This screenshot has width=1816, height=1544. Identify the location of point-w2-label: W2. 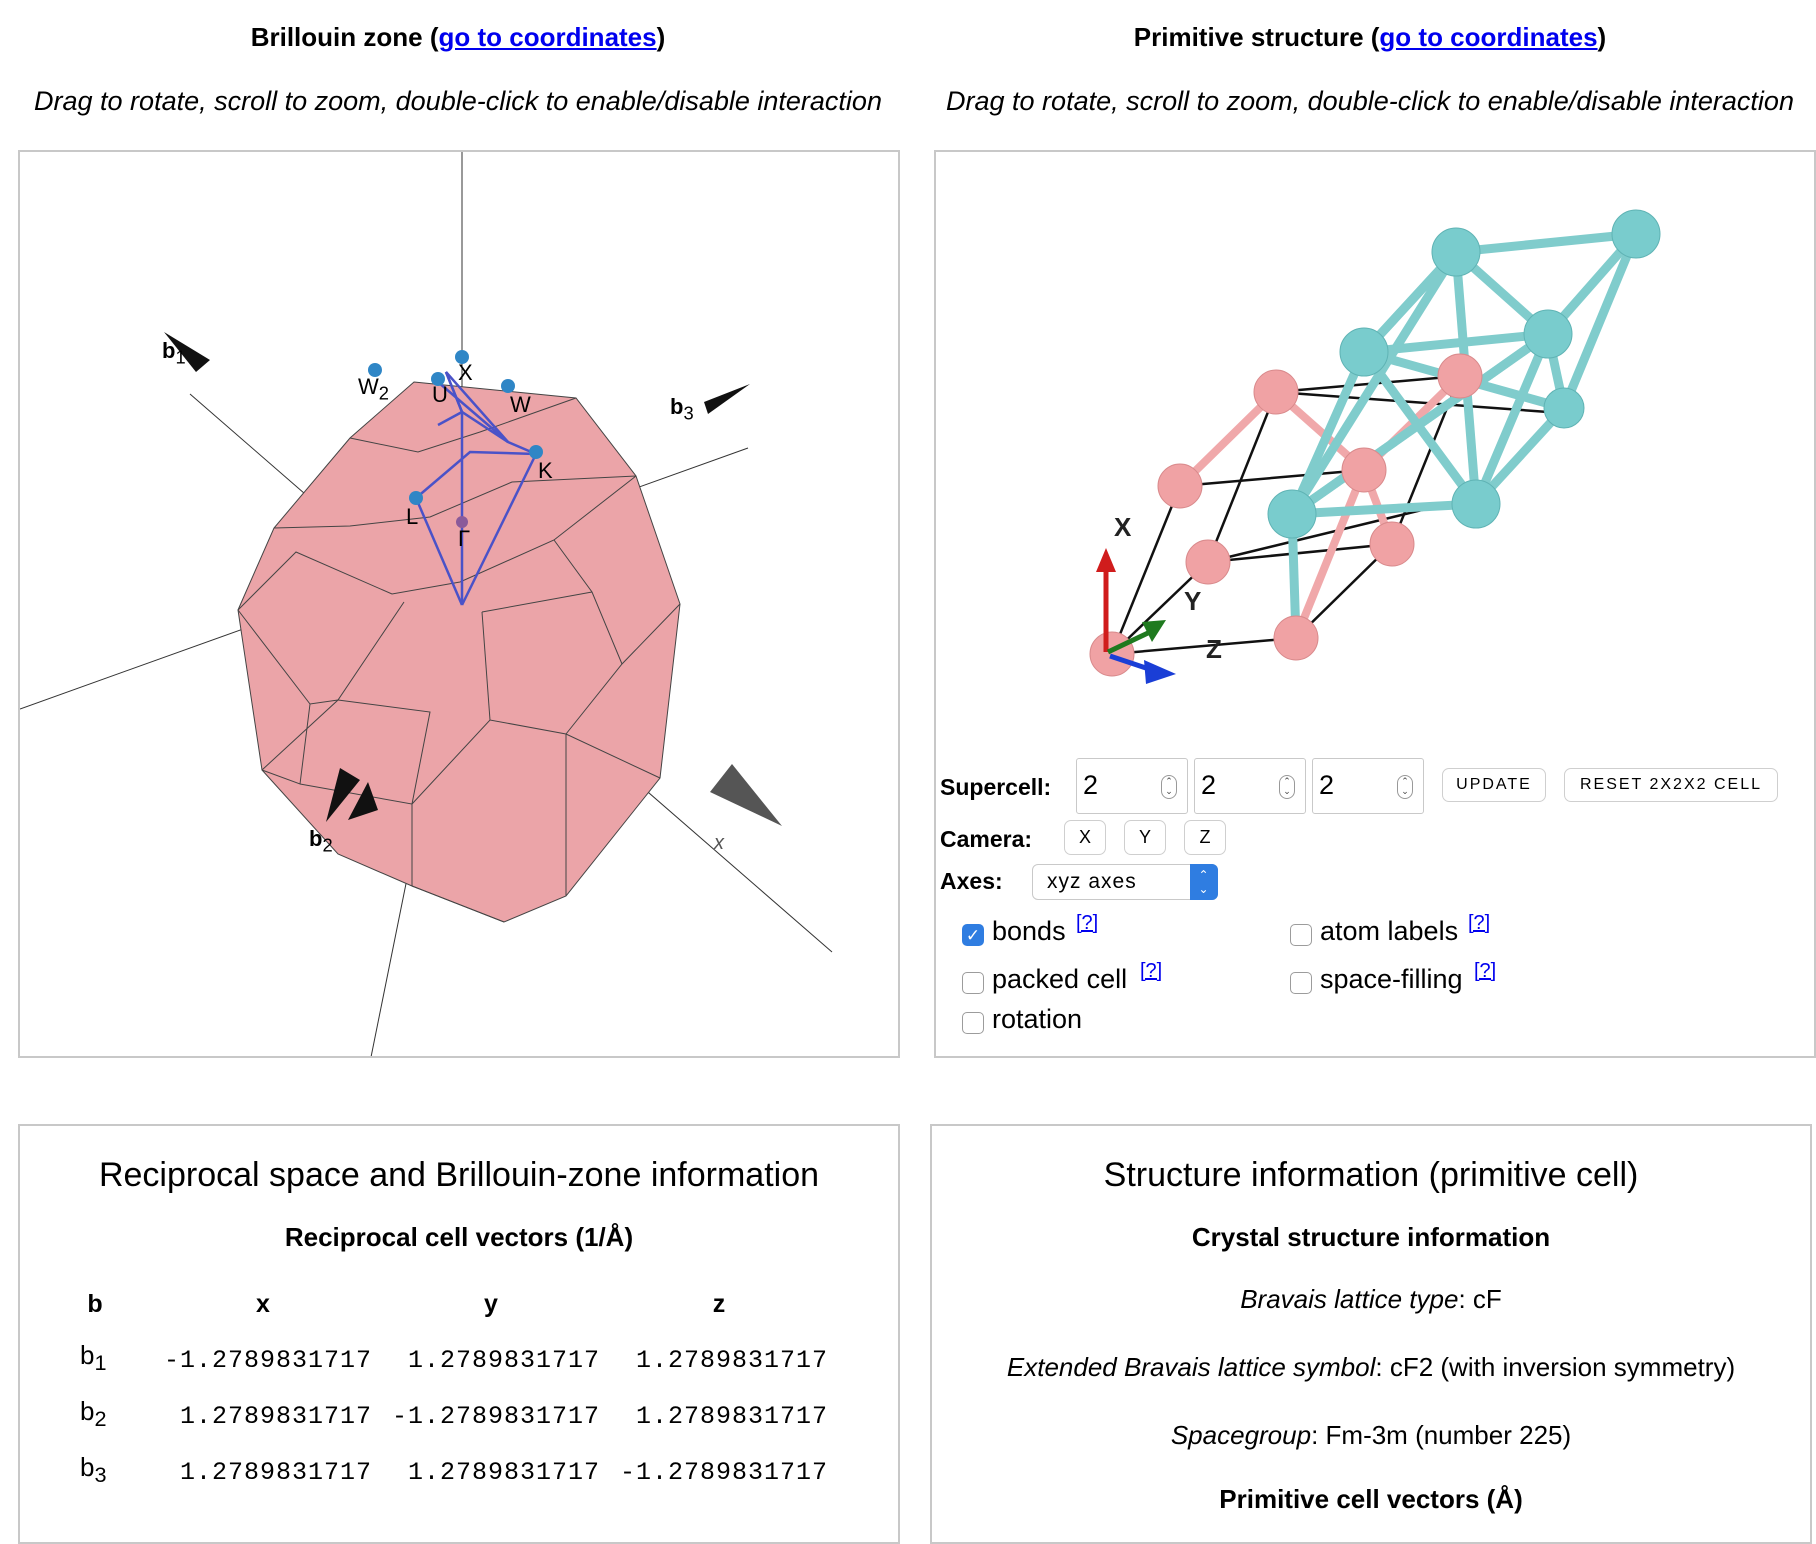
(373, 389).